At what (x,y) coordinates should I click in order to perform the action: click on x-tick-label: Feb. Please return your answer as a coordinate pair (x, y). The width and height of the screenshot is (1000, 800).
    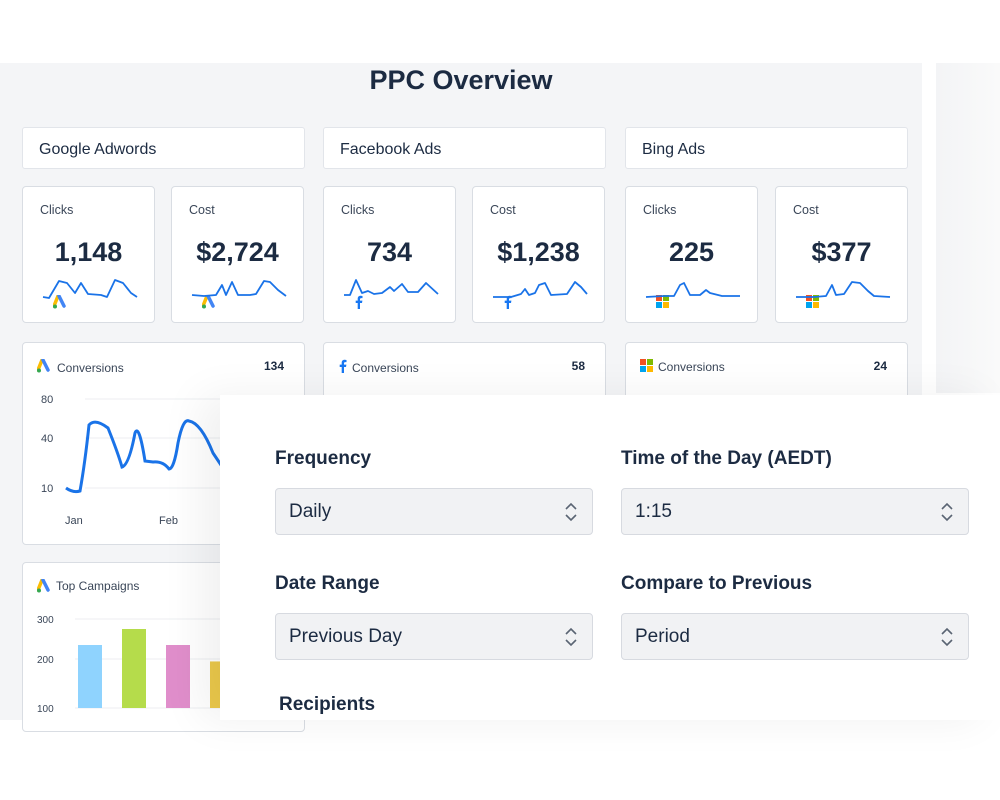
    Looking at the image, I should click on (168, 521).